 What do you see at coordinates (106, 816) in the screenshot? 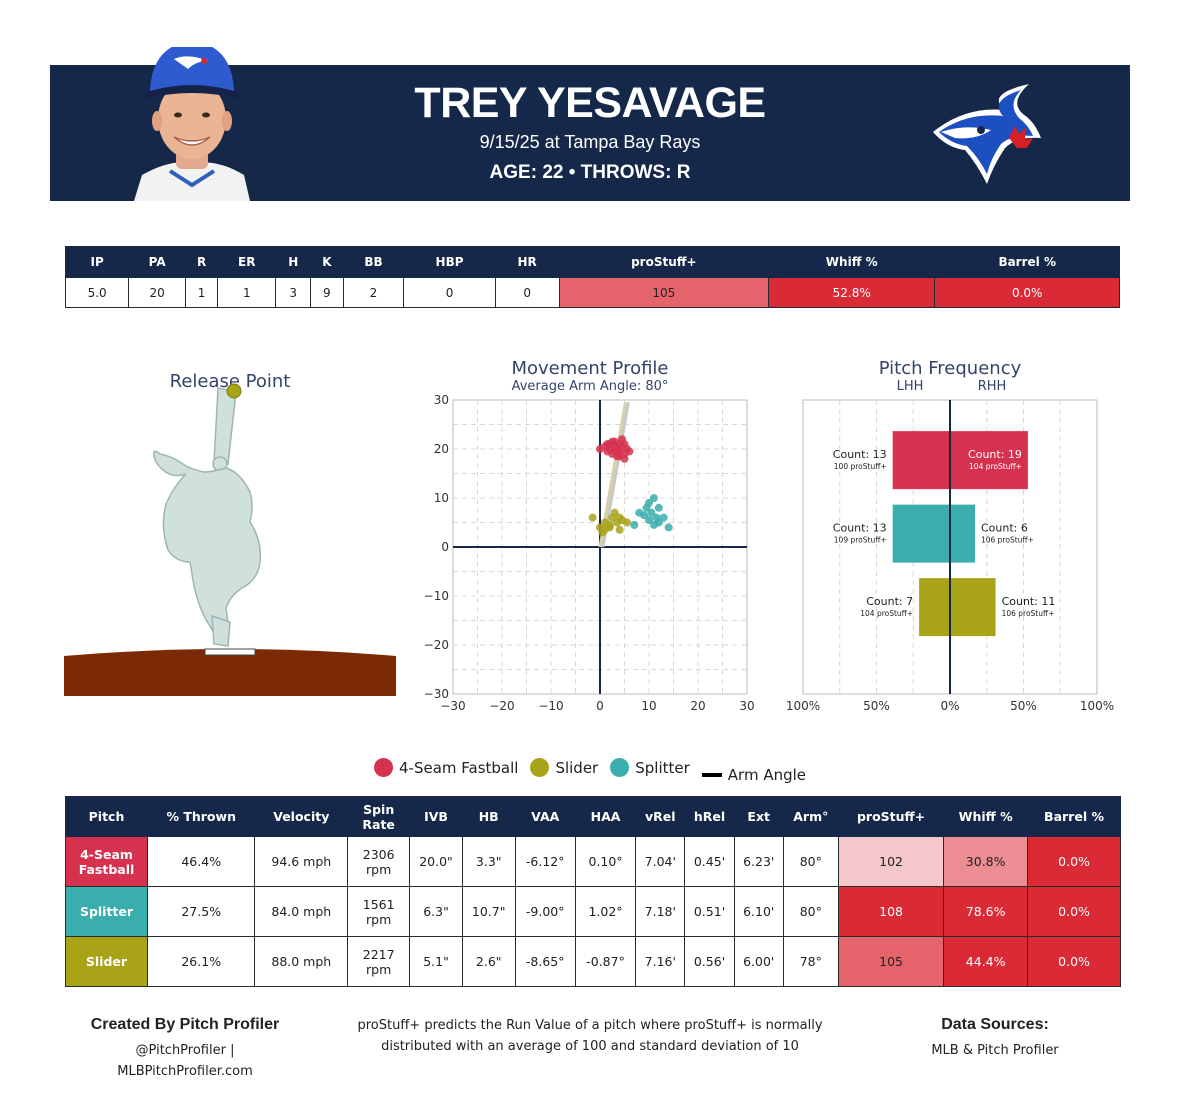
I see `pitch-header-pitch: Pitch` at bounding box center [106, 816].